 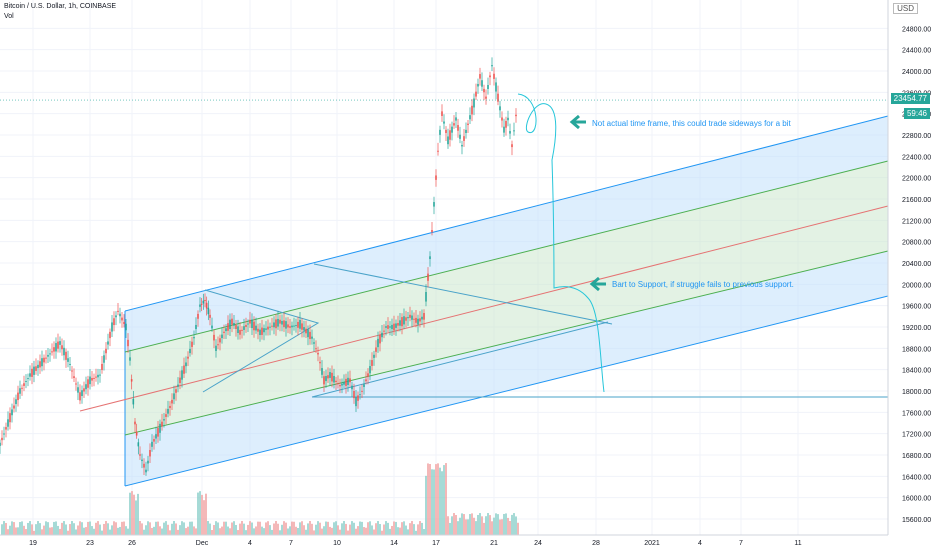 I want to click on forecast-path, so click(x=561, y=243).